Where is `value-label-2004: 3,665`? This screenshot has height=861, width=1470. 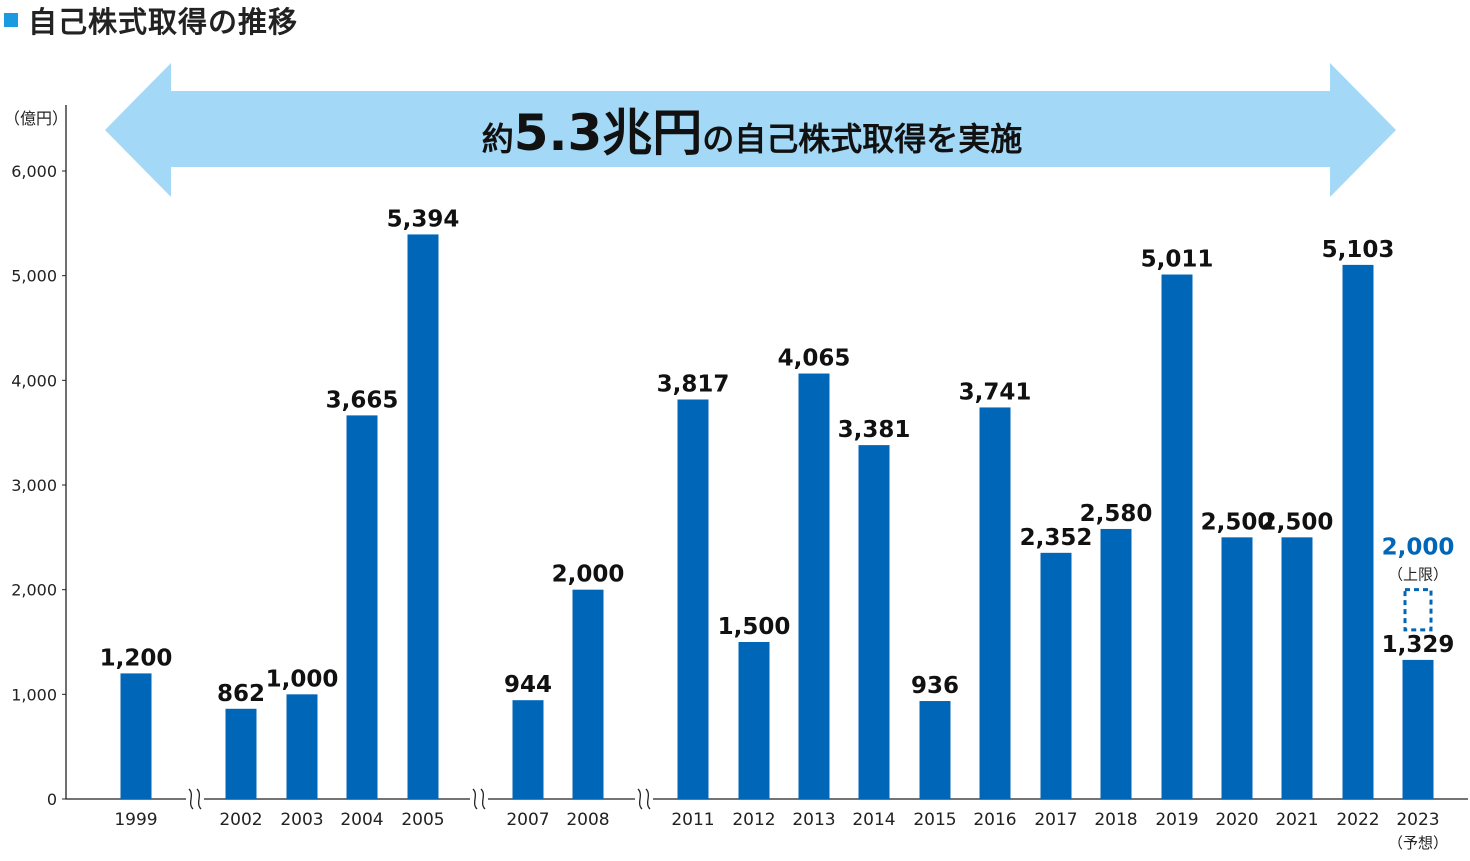
value-label-2004: 3,665 is located at coordinates (362, 400).